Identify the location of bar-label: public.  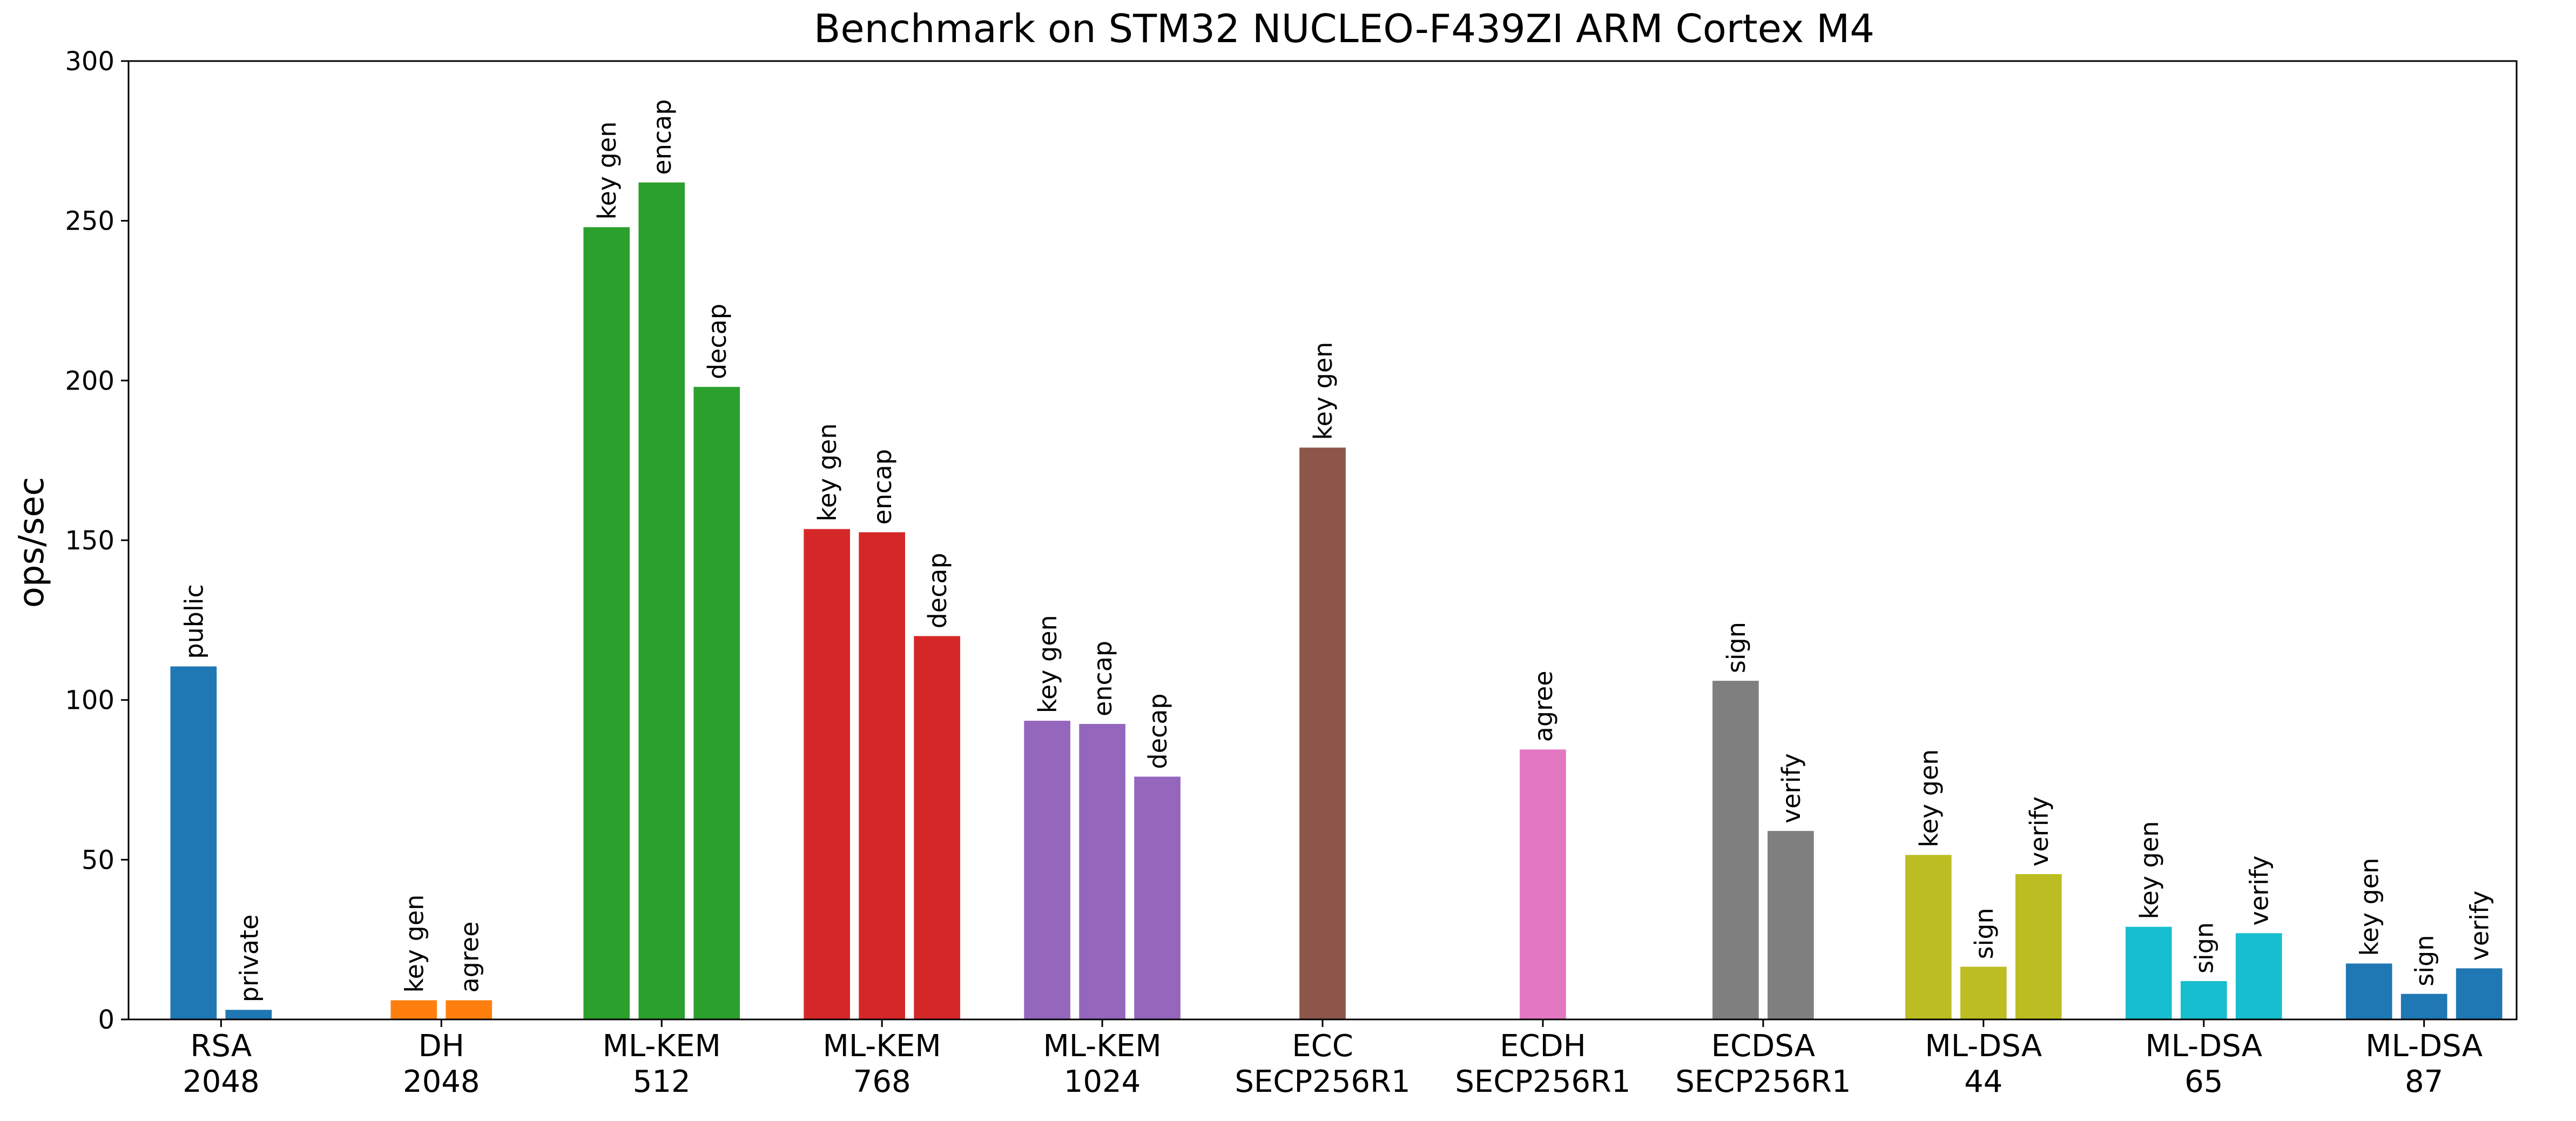
(193, 621).